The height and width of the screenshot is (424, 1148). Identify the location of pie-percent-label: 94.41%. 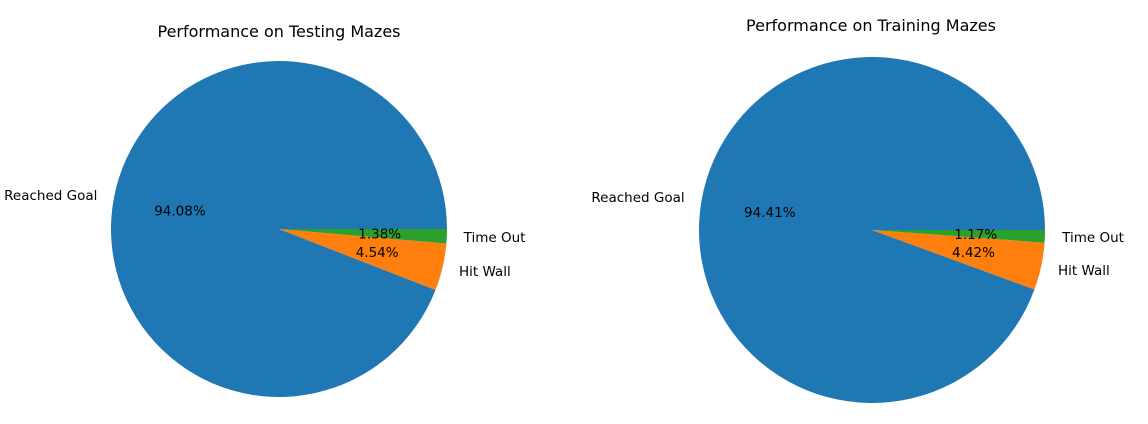
(770, 213).